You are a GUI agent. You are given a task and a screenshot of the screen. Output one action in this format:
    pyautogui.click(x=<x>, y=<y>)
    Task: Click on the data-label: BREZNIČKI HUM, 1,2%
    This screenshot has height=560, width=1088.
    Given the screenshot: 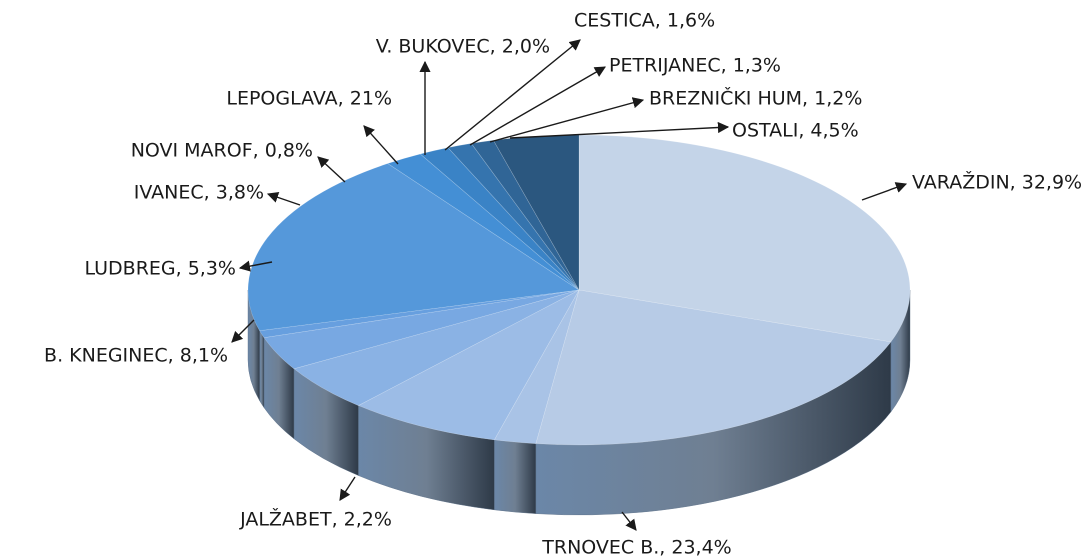 What is the action you would take?
    pyautogui.click(x=755, y=98)
    